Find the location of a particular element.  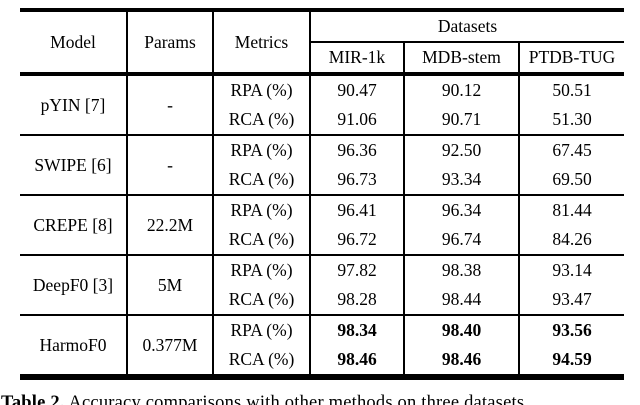

value-cell: 51.30 is located at coordinates (571, 120).